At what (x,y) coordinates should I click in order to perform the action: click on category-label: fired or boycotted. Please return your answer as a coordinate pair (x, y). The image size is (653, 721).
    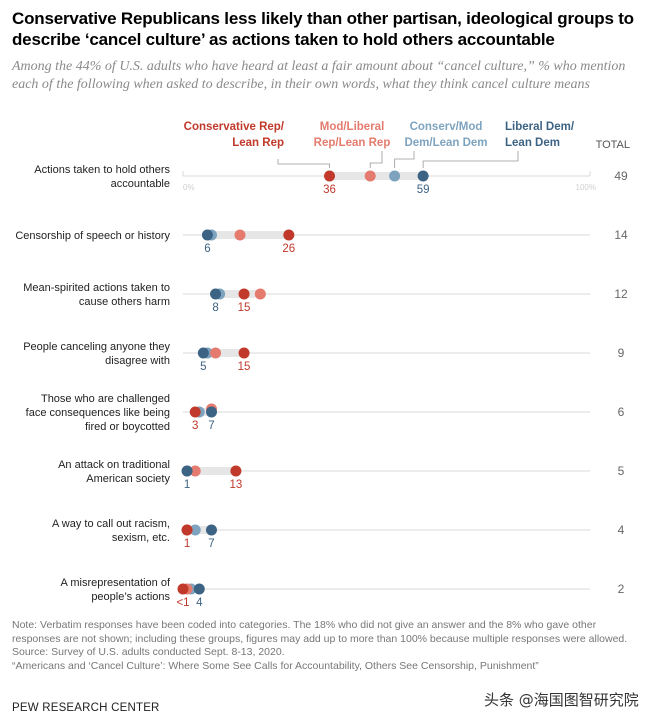
    Looking at the image, I should click on (127, 427).